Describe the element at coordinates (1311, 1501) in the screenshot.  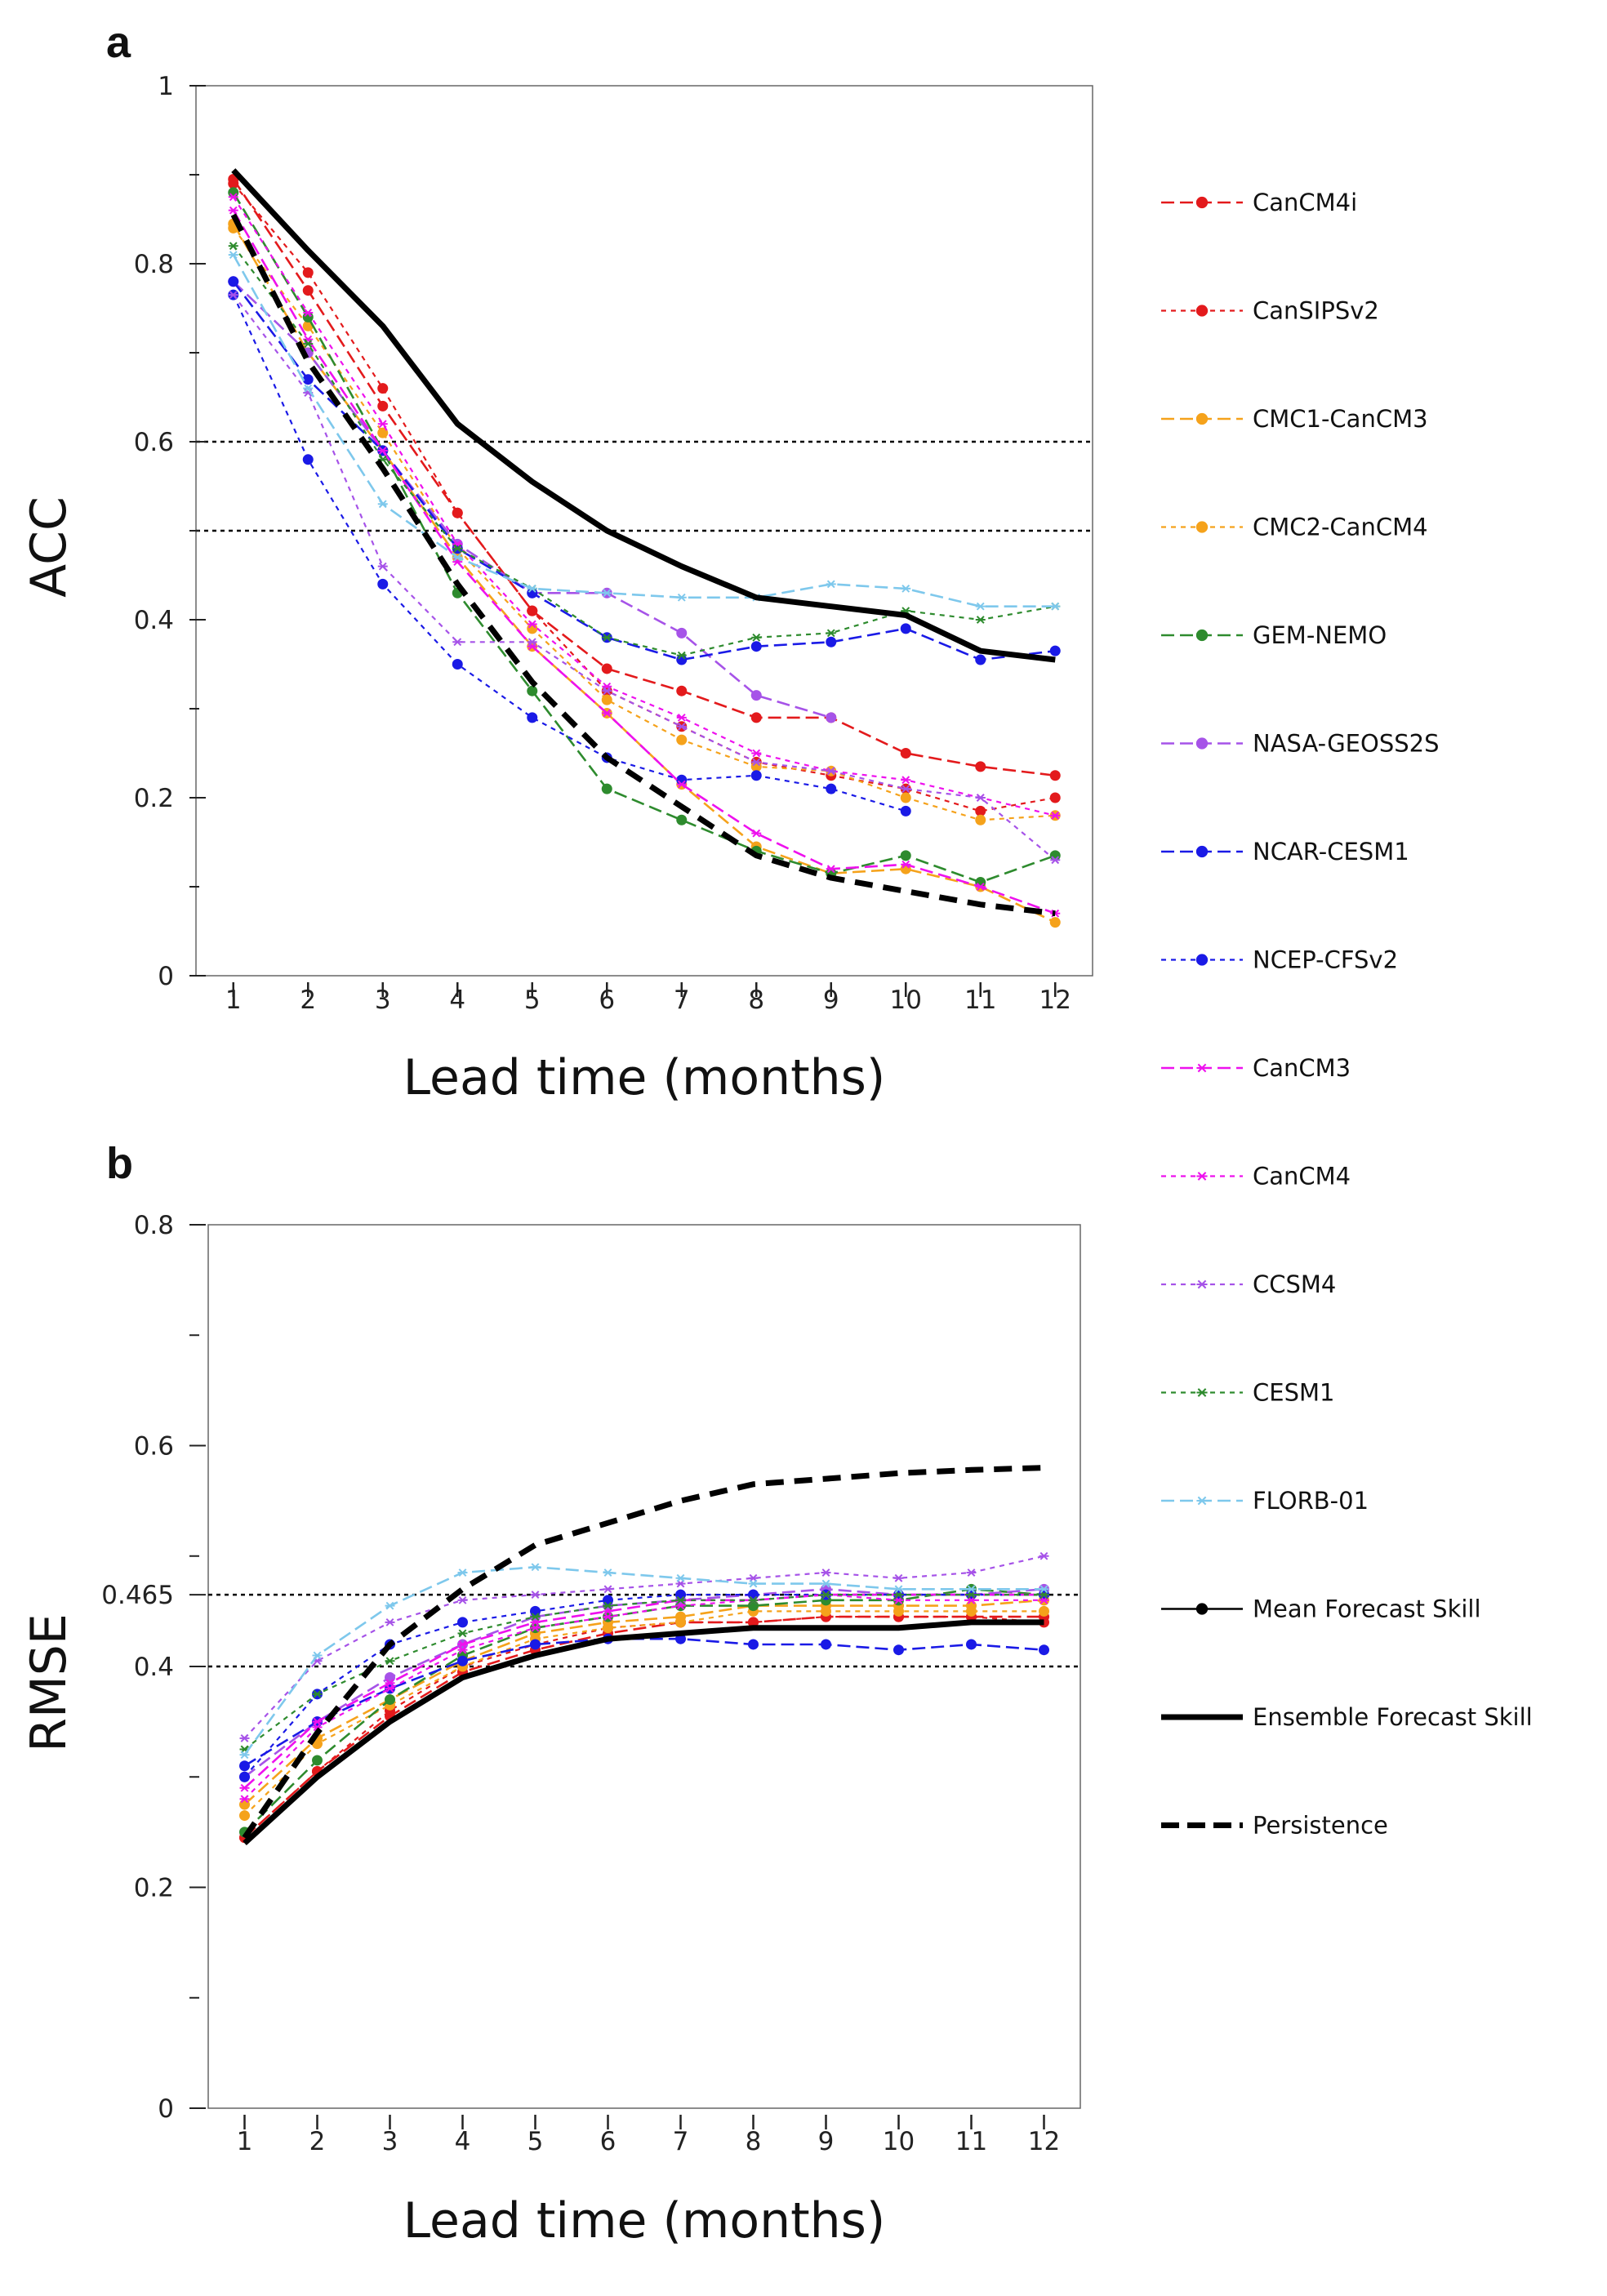
I see `legend-label: FLORB-01` at that location.